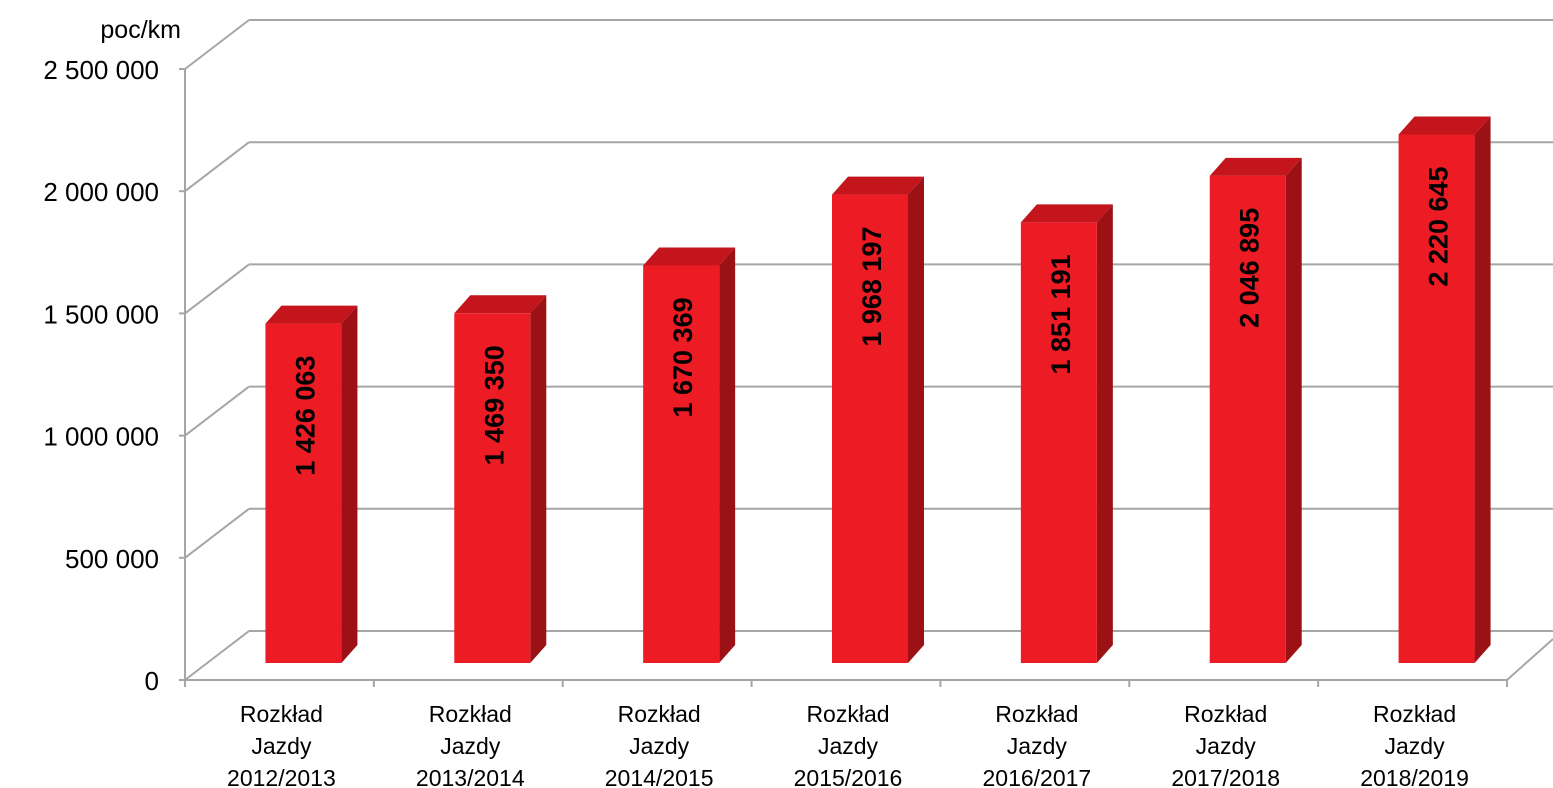 This screenshot has width=1553, height=788. I want to click on bar-value-label: 1 968 197, so click(872, 287).